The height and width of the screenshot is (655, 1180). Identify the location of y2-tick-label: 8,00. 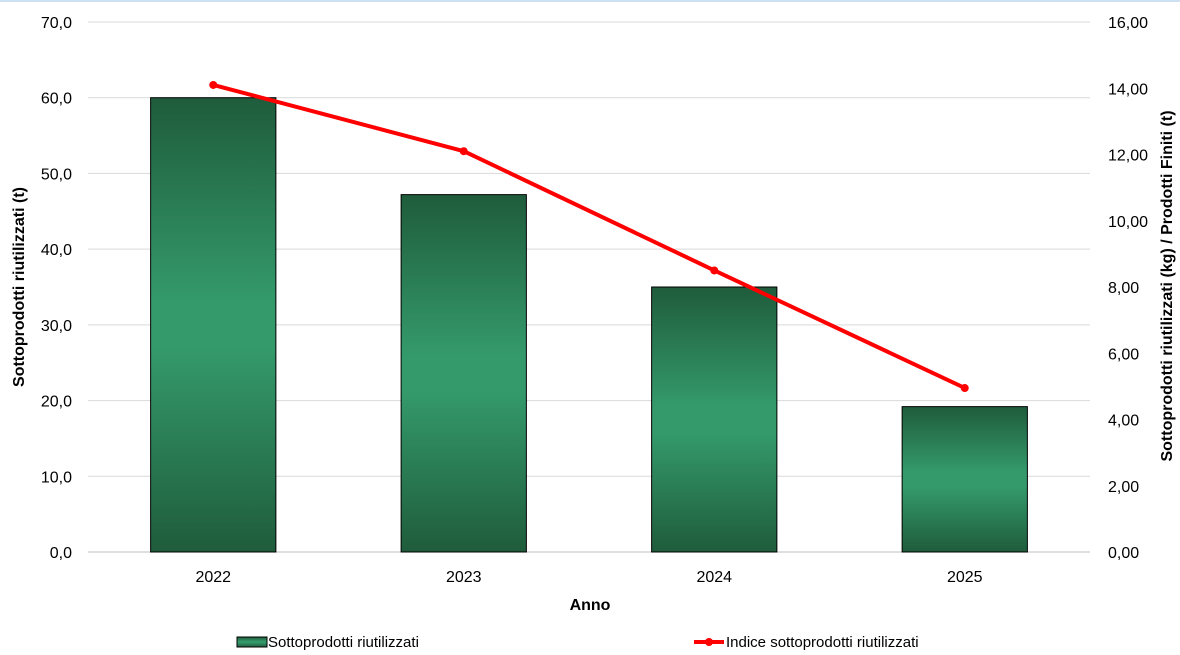
(1123, 288).